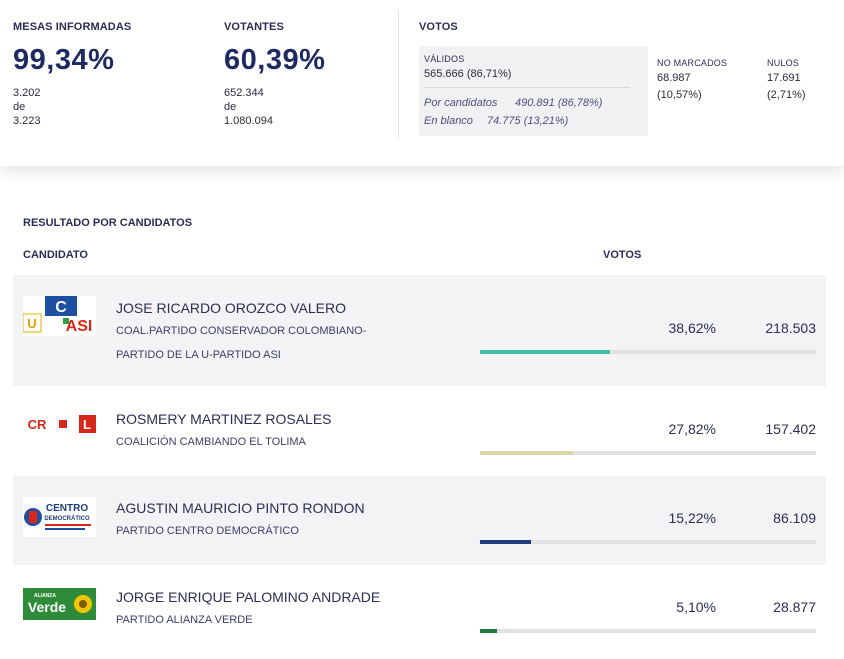 Image resolution: width=844 pixels, height=659 pixels. Describe the element at coordinates (461, 103) in the screenshot. I see `candidatos-label: Por candidatos` at that location.